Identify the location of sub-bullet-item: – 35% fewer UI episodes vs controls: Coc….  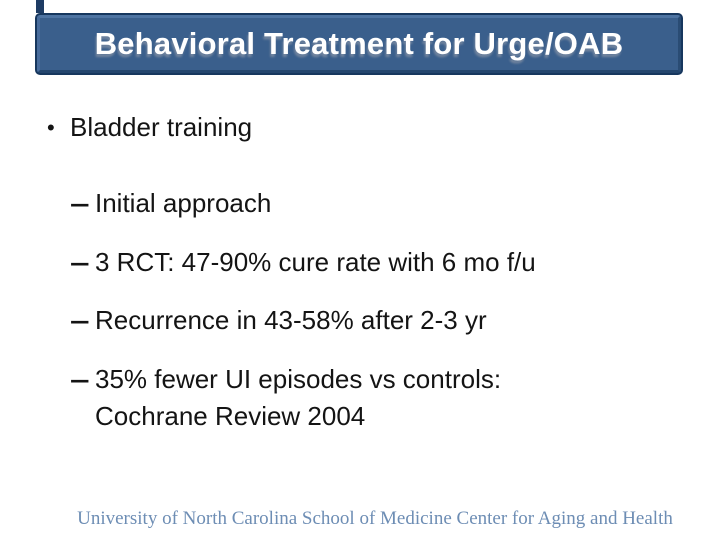
(285, 398).